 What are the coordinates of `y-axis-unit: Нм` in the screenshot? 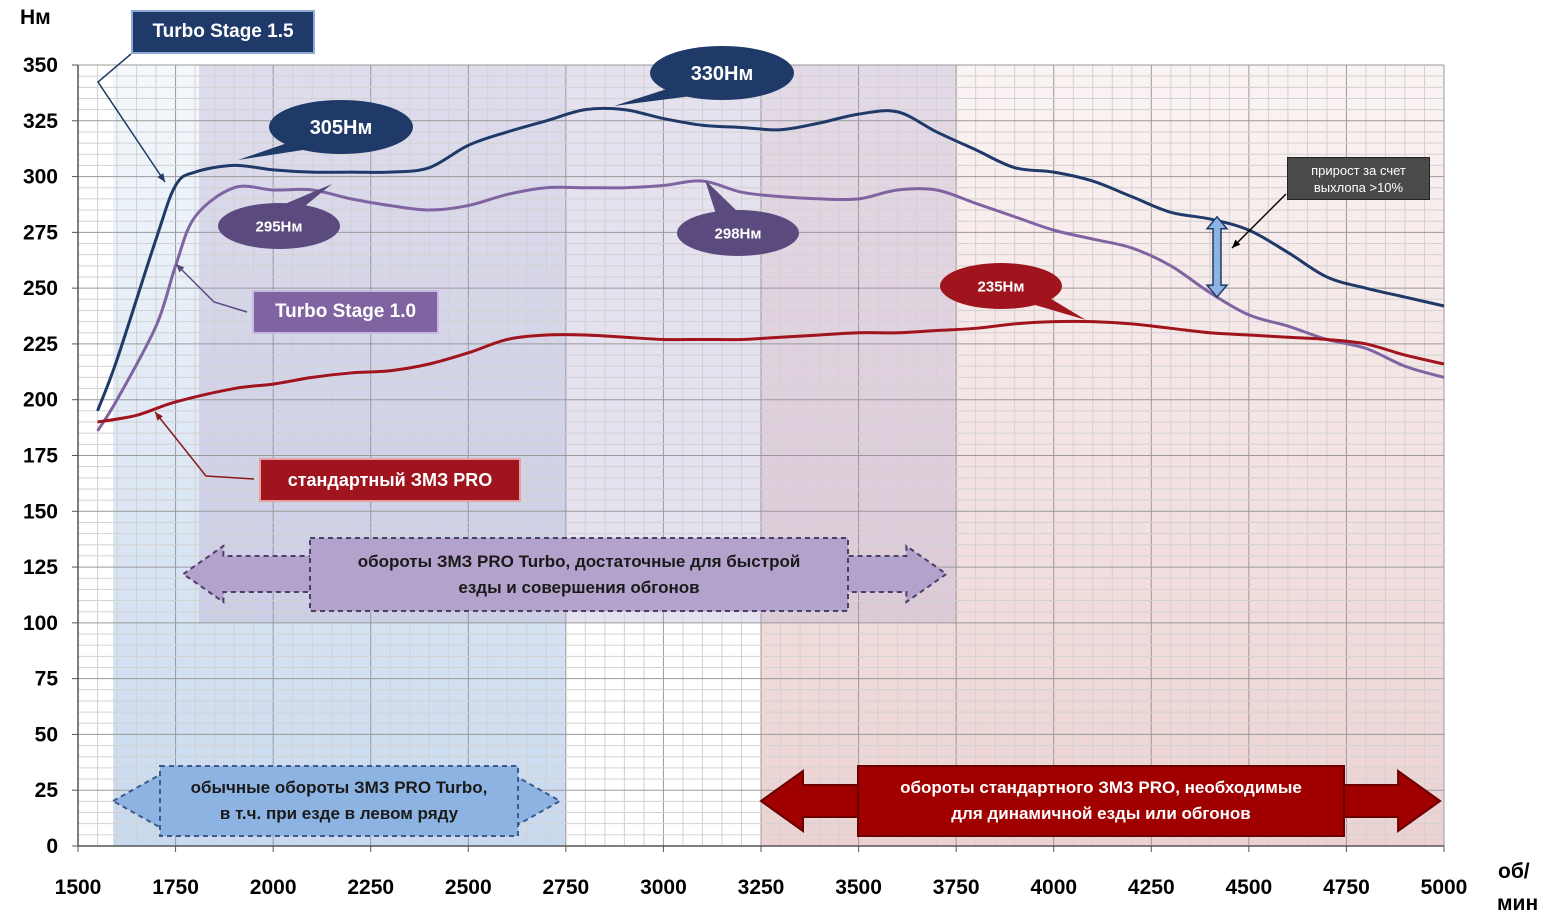 It's located at (35, 17).